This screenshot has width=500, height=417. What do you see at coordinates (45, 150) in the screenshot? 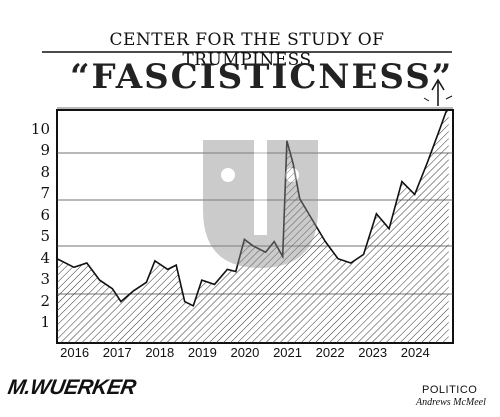
I see `y-tick-label: 9` at bounding box center [45, 150].